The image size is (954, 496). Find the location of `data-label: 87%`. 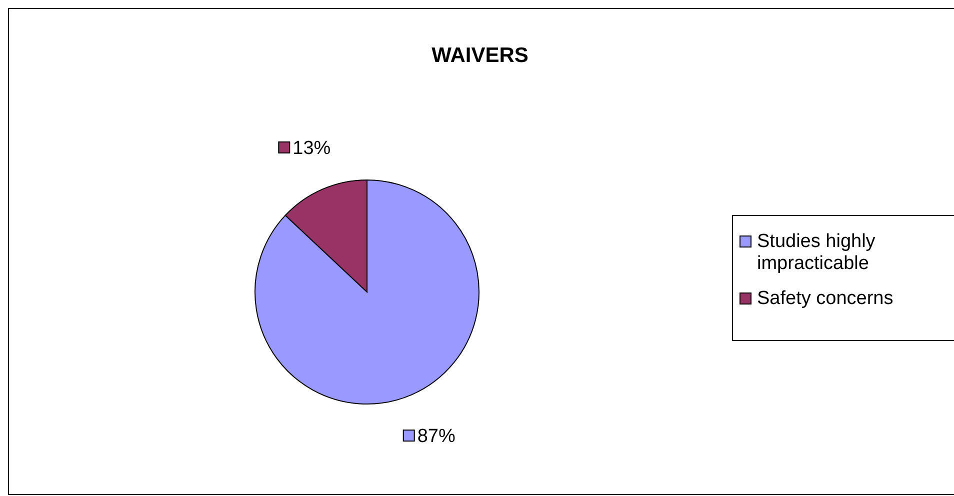

data-label: 87% is located at coordinates (436, 437).